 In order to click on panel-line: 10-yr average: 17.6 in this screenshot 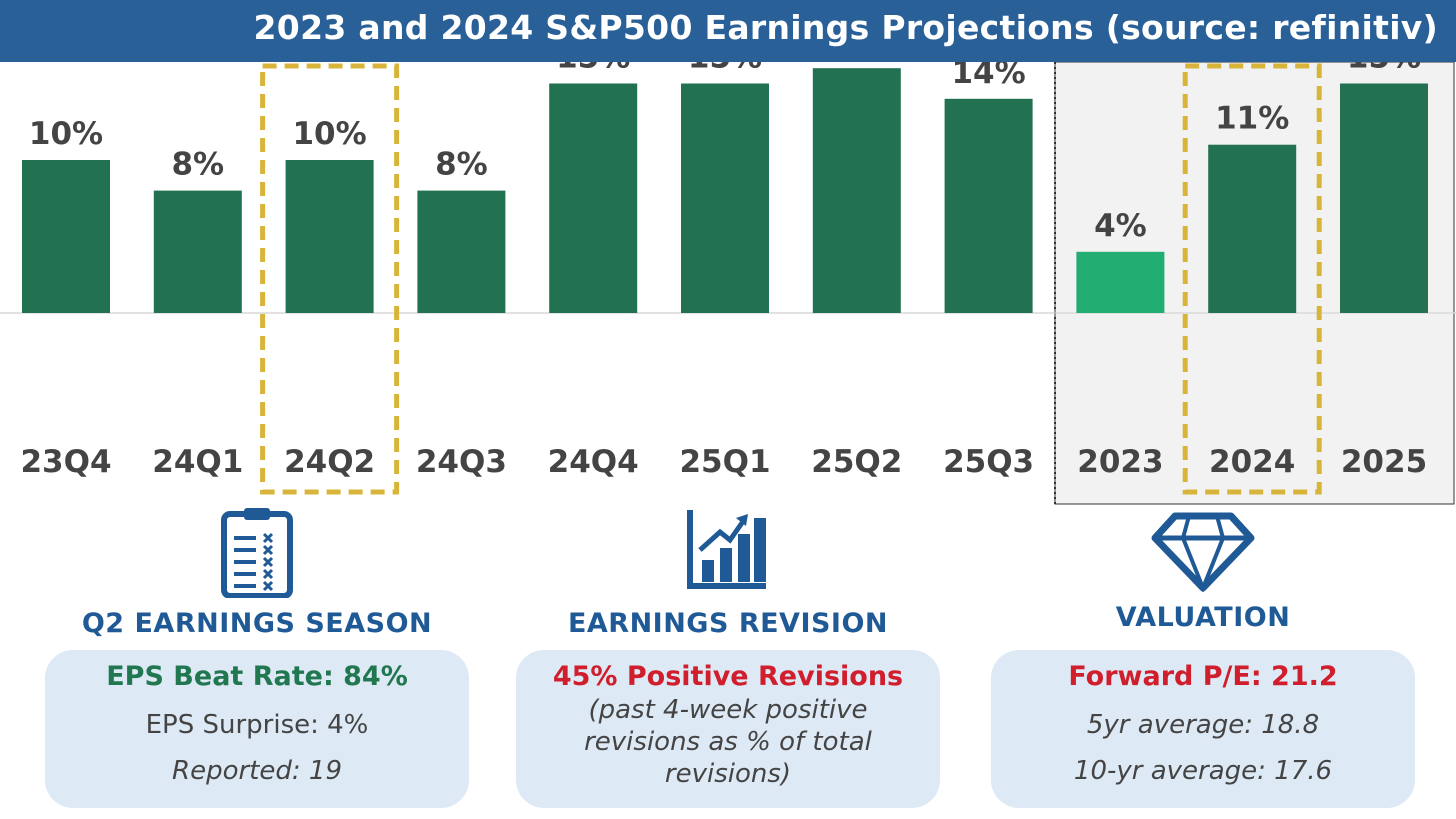, I will do `click(1203, 771)`.